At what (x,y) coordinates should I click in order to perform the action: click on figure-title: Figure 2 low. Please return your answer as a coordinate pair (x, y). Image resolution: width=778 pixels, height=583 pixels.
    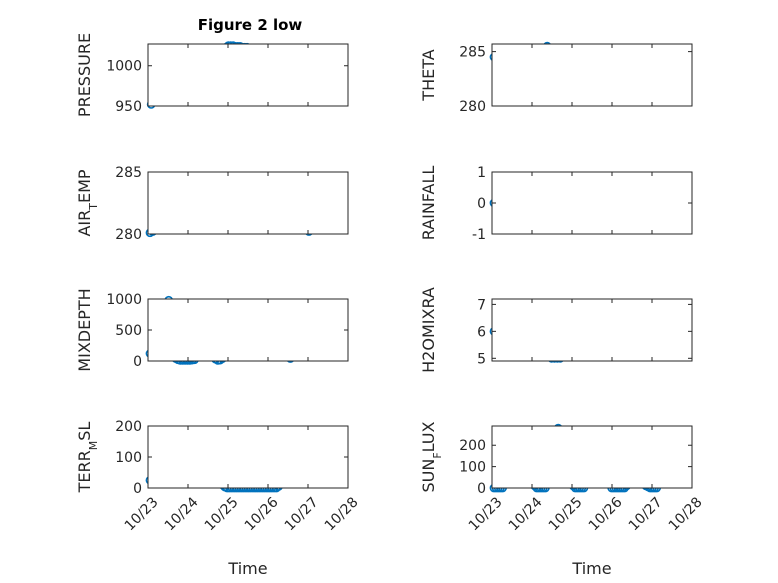
    Looking at the image, I should click on (250, 25).